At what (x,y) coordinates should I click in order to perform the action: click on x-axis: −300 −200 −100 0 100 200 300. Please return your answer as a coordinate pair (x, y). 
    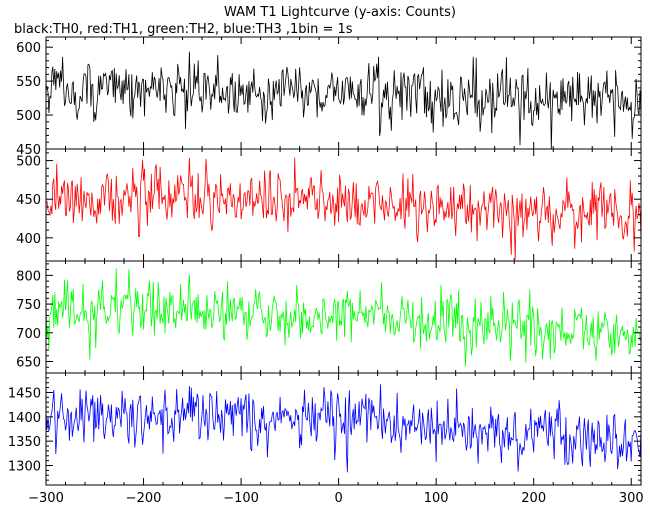
    Looking at the image, I should click on (336, 498).